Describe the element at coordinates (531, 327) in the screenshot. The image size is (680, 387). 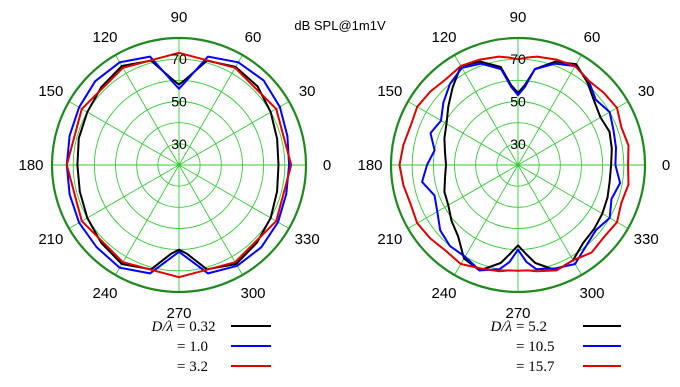
I see `legend-label: = 5.2` at that location.